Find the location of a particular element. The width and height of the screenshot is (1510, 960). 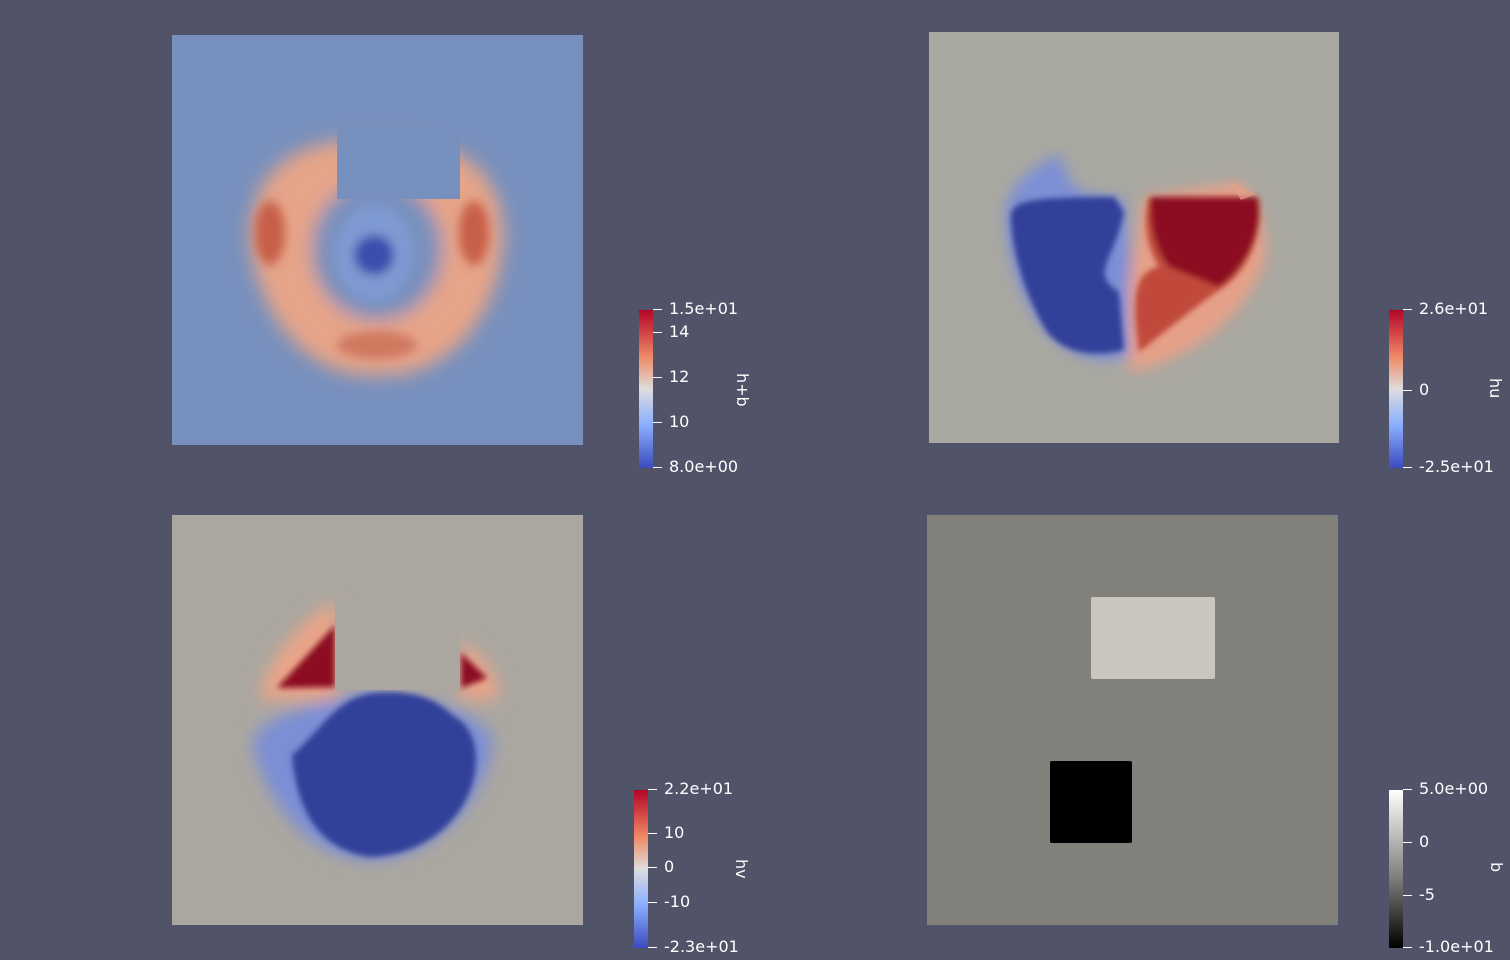

field-b is located at coordinates (1132, 720).